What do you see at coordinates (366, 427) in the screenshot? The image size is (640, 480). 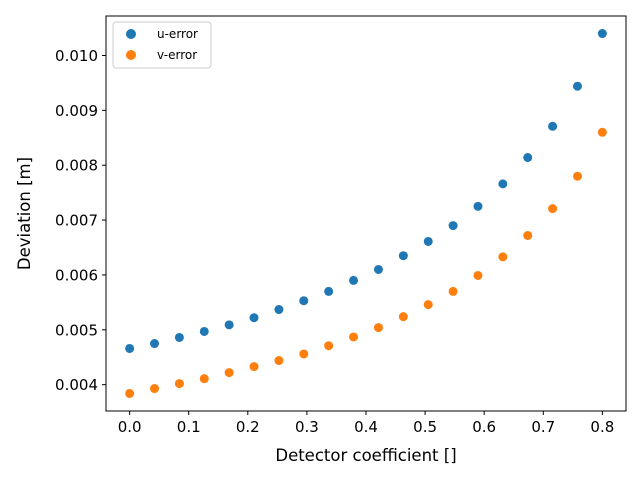 I see `x-tick-label: 0.4` at bounding box center [366, 427].